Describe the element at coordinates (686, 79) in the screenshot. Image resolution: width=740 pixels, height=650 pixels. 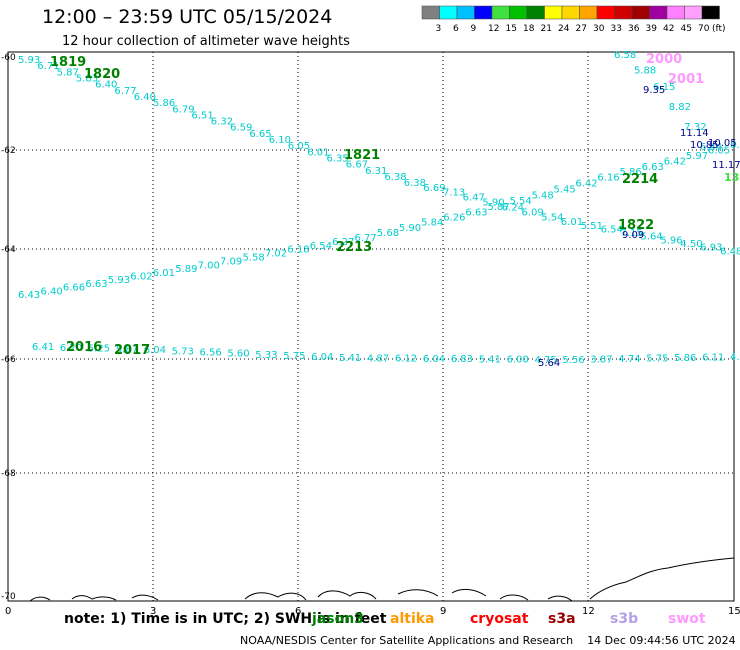
I see `hour-label: 2001` at that location.